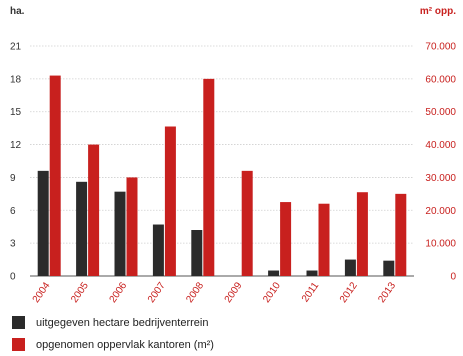  What do you see at coordinates (17, 11) in the screenshot?
I see `left-axis-unit-label: ha.` at bounding box center [17, 11].